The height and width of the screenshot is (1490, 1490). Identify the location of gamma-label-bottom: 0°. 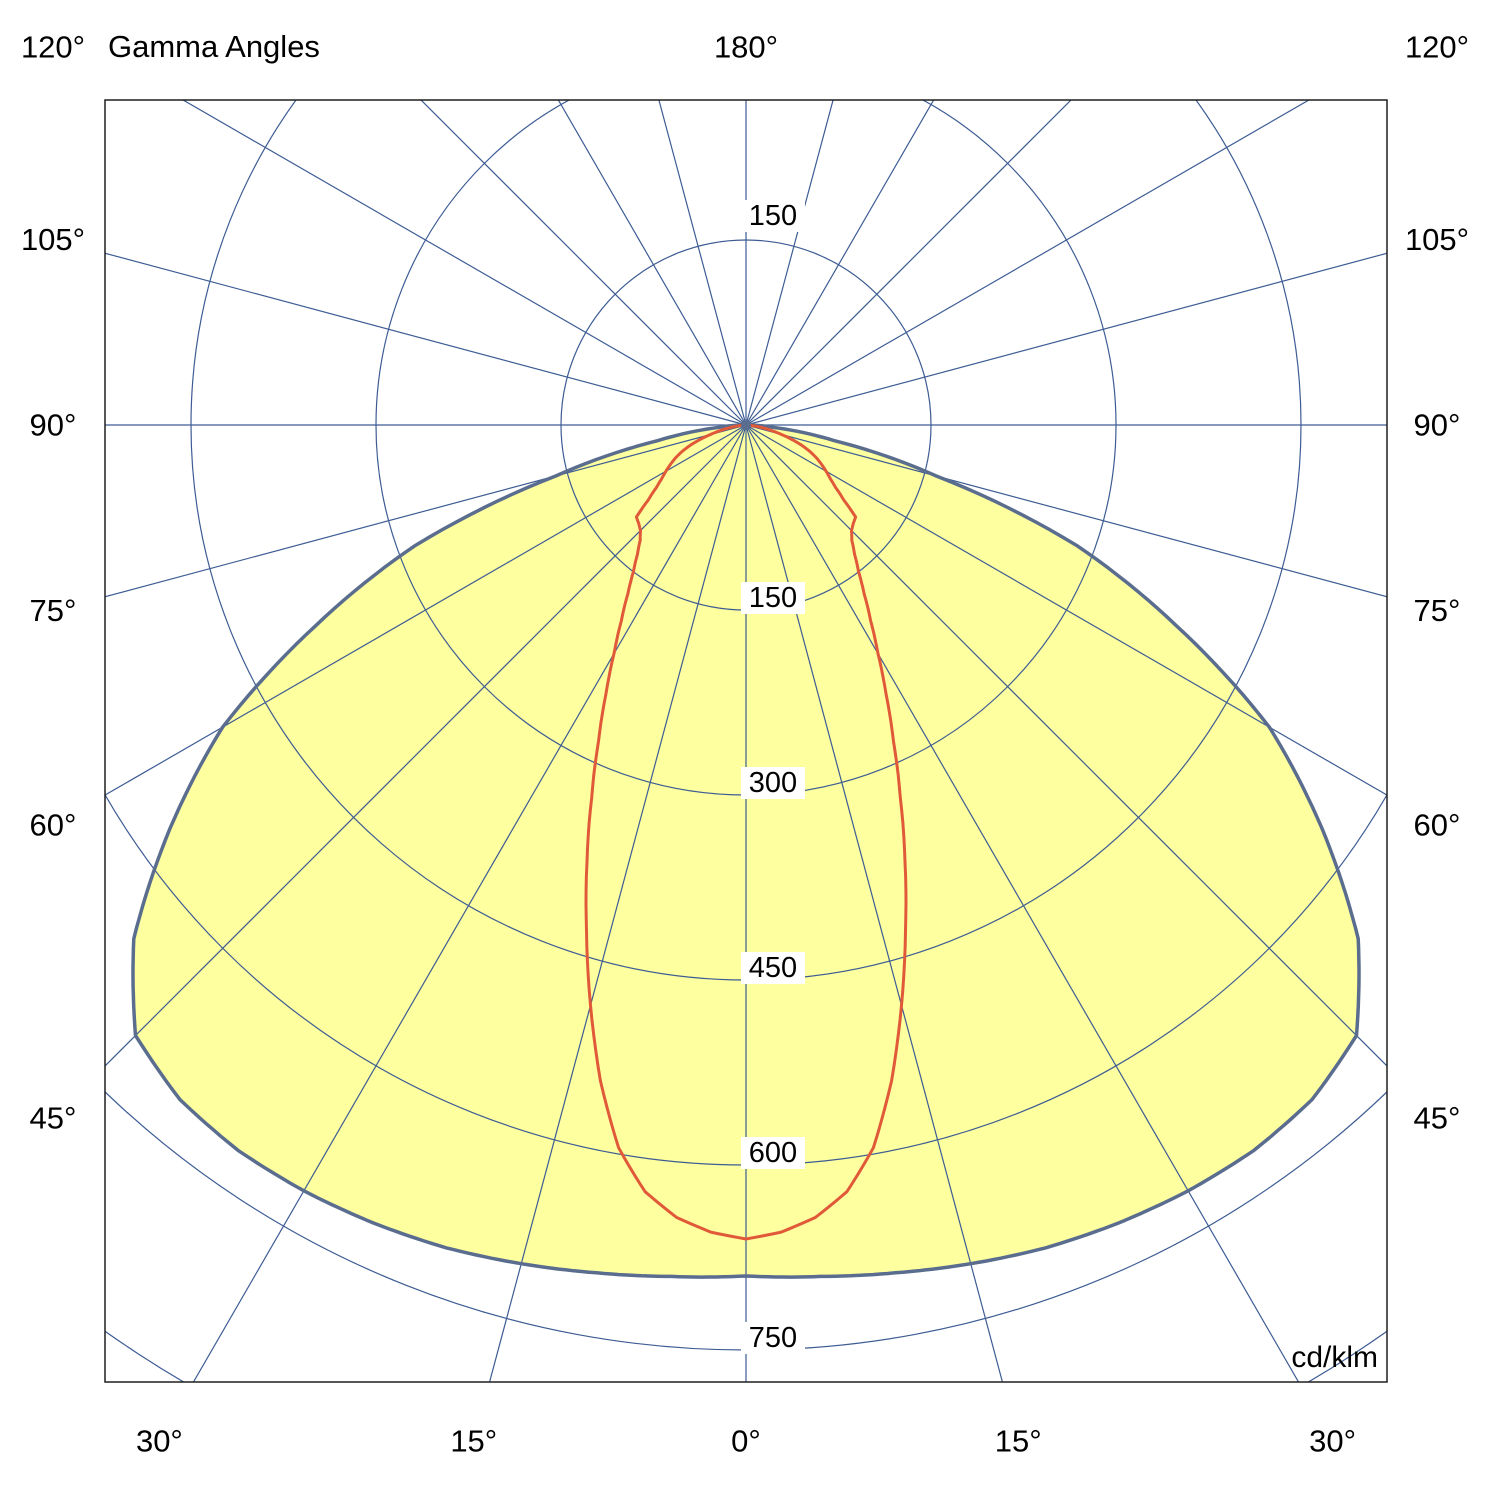
(746, 1441).